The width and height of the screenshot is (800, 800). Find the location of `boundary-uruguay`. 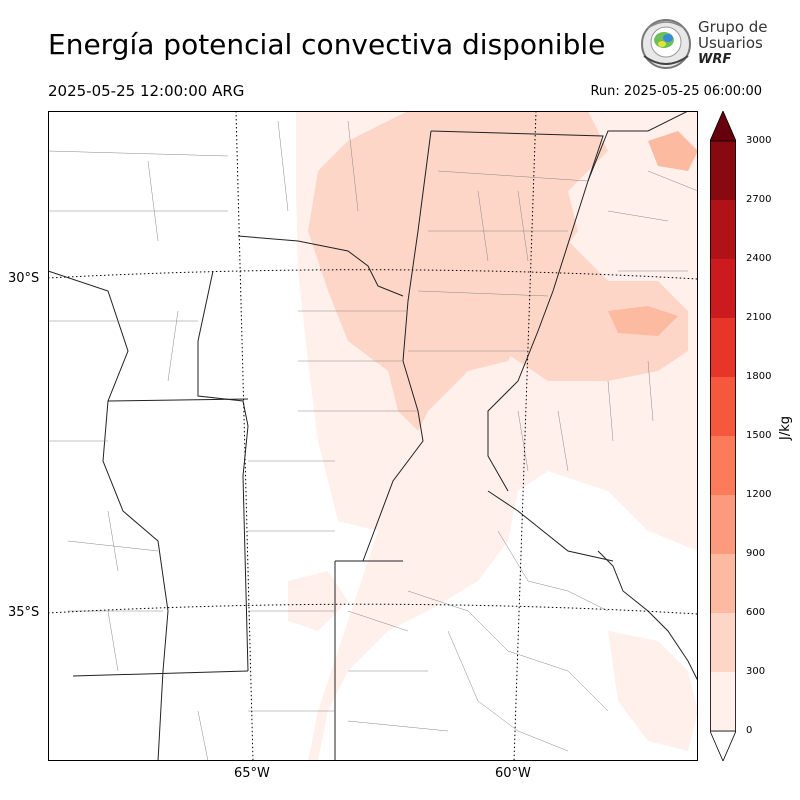

boundary-uruguay is located at coordinates (550, 526).